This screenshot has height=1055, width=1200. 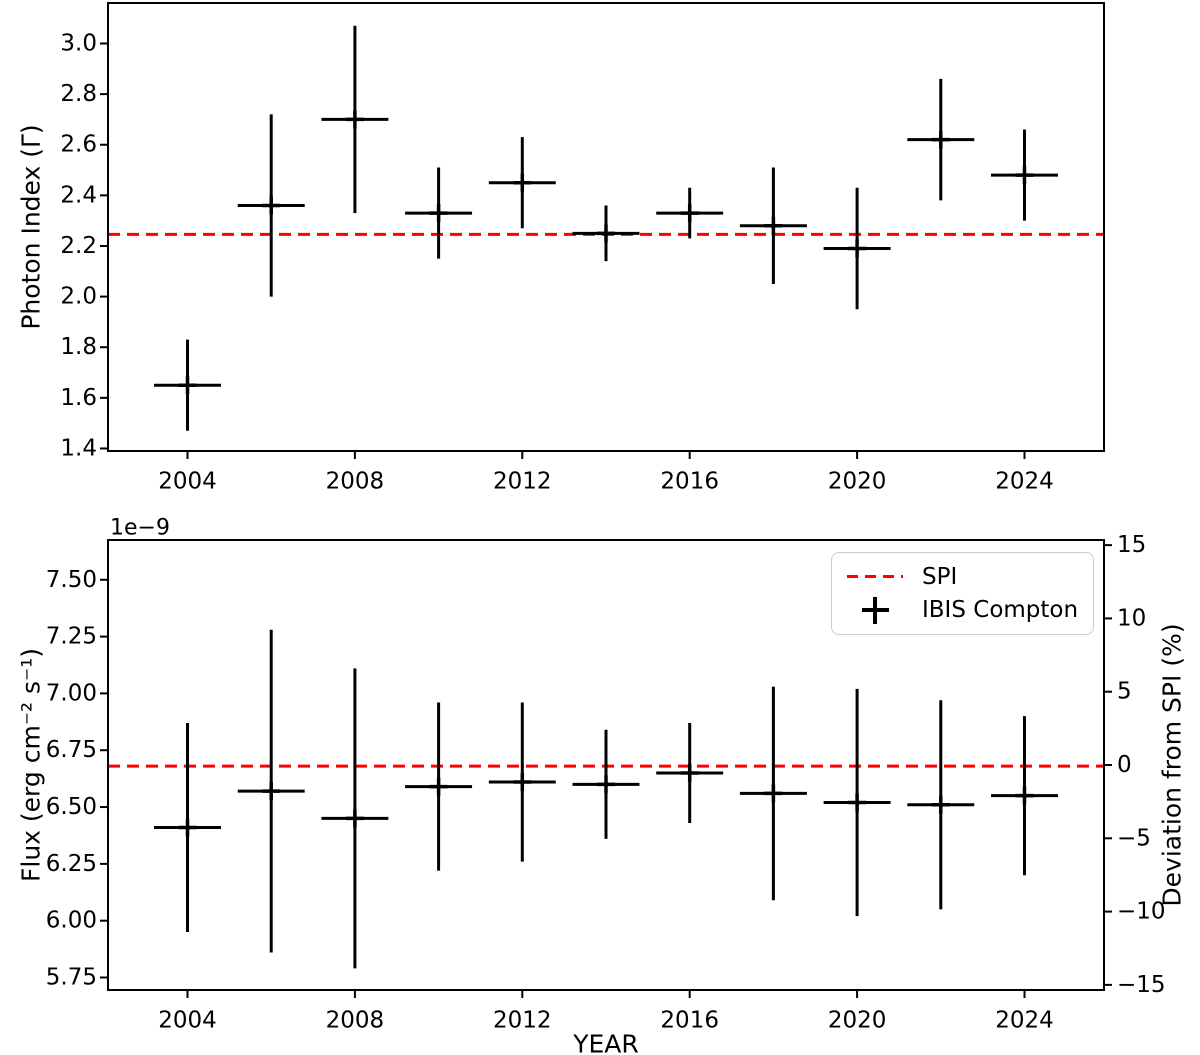 I want to click on photon-index-y-tick-label: 1.4, so click(x=78, y=448).